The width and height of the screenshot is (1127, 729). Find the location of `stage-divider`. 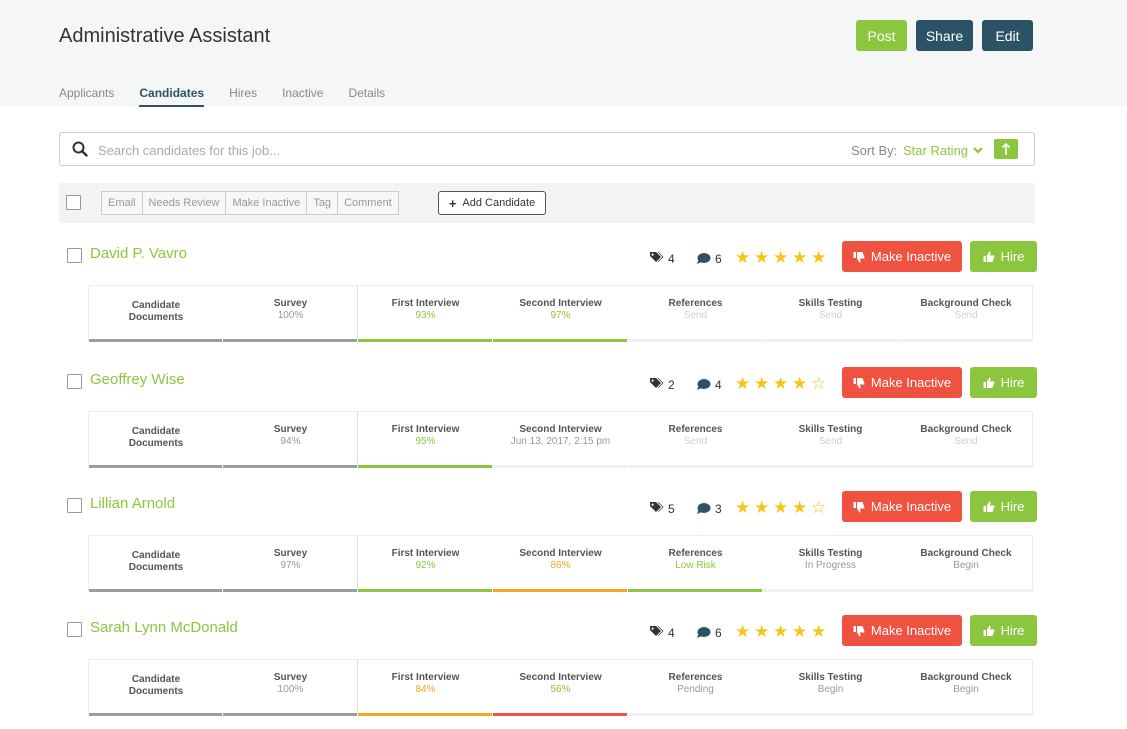

stage-divider is located at coordinates (357, 312).